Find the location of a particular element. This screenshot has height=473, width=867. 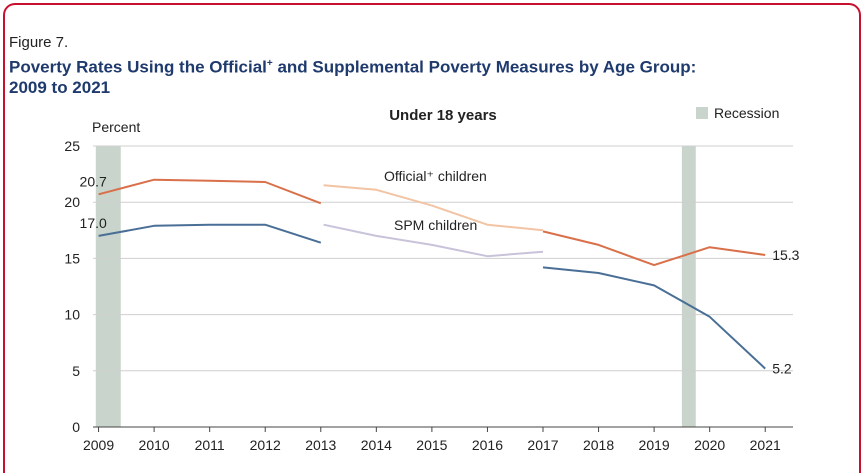

figure-title-line2: 2009 to 2021 is located at coordinates (60, 87).